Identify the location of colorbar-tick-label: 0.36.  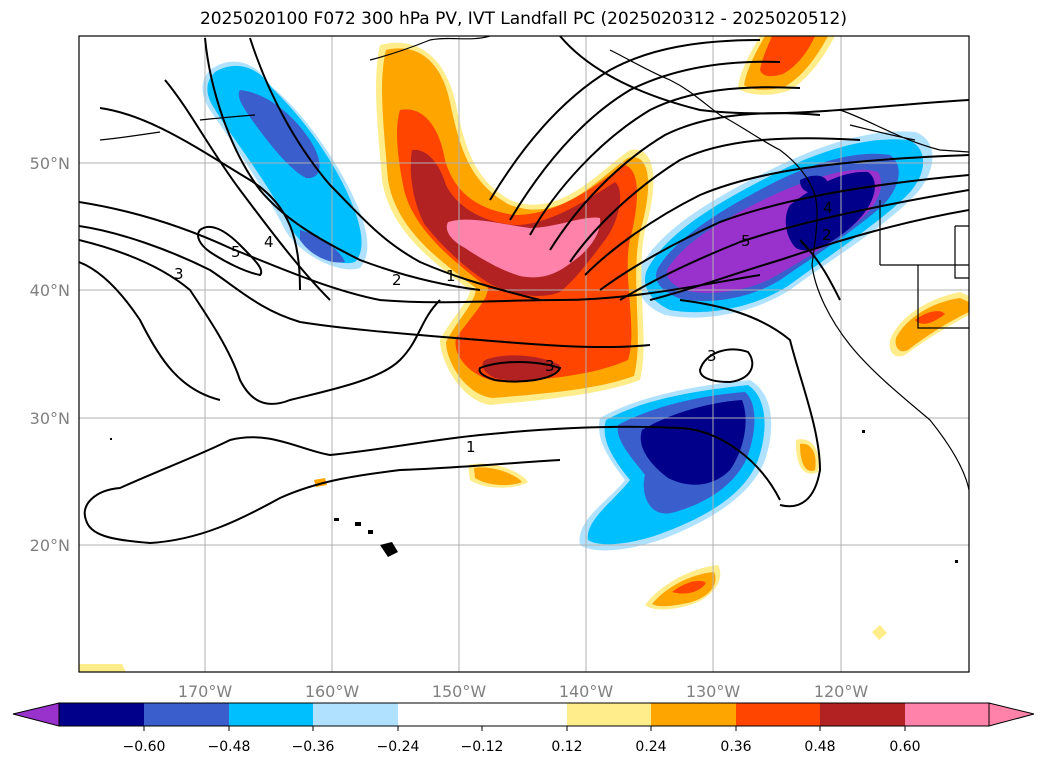
(735, 747).